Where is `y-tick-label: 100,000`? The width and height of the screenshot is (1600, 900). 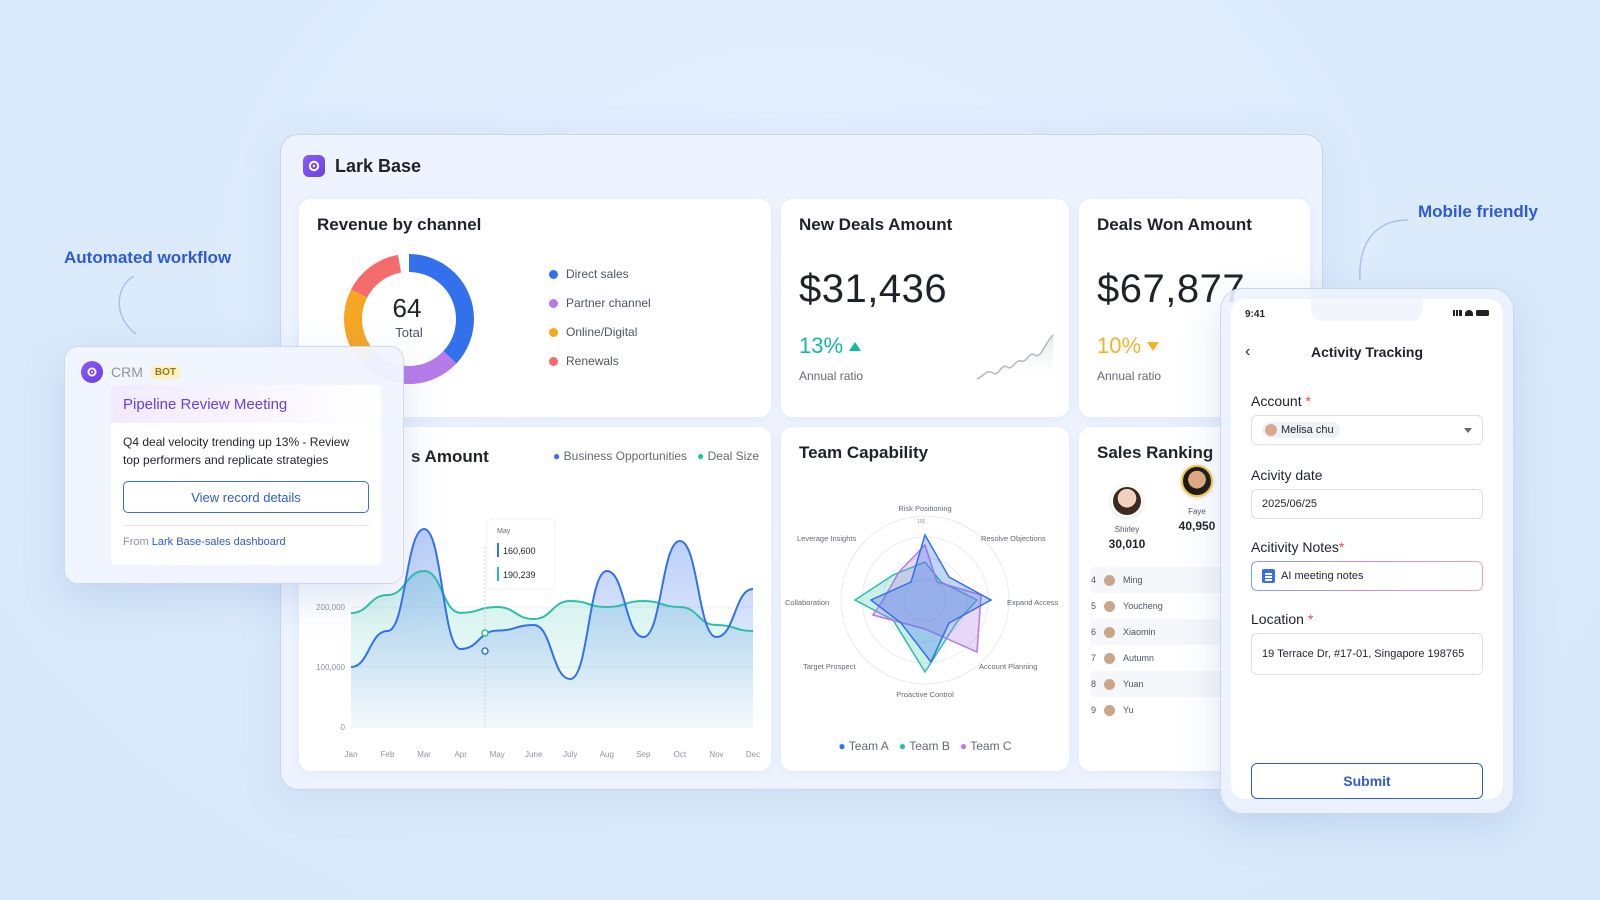 y-tick-label: 100,000 is located at coordinates (330, 667).